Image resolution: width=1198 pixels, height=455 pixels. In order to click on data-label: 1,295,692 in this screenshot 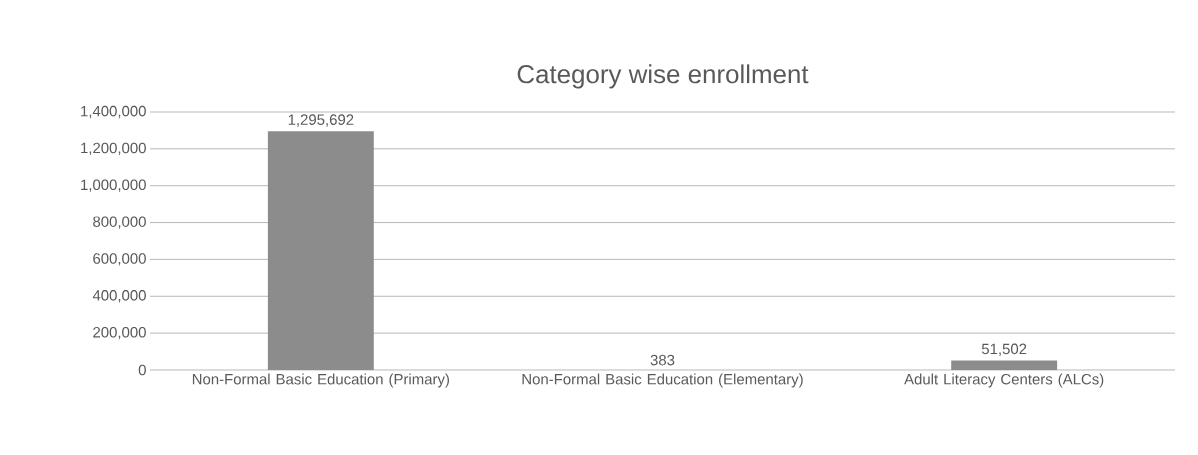, I will do `click(321, 120)`.